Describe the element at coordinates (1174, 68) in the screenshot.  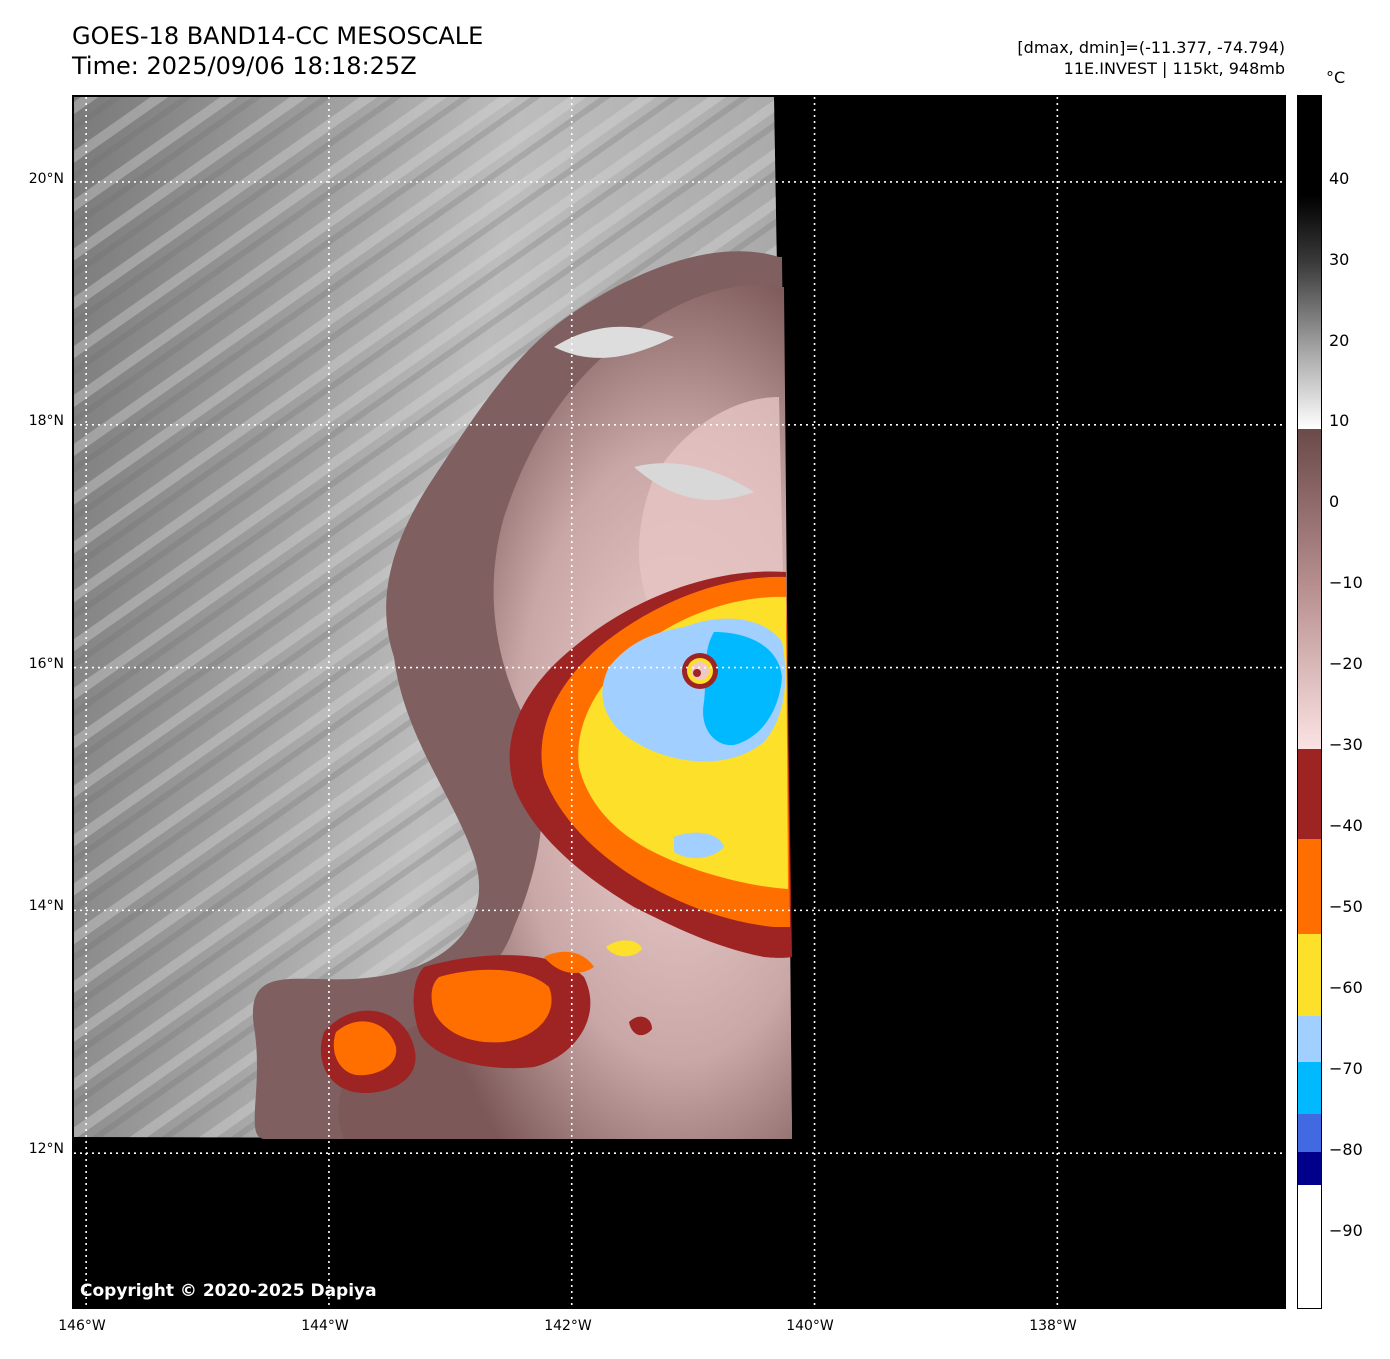
I see `storm-info: 11E.INVEST | 115kt, 948mb` at that location.